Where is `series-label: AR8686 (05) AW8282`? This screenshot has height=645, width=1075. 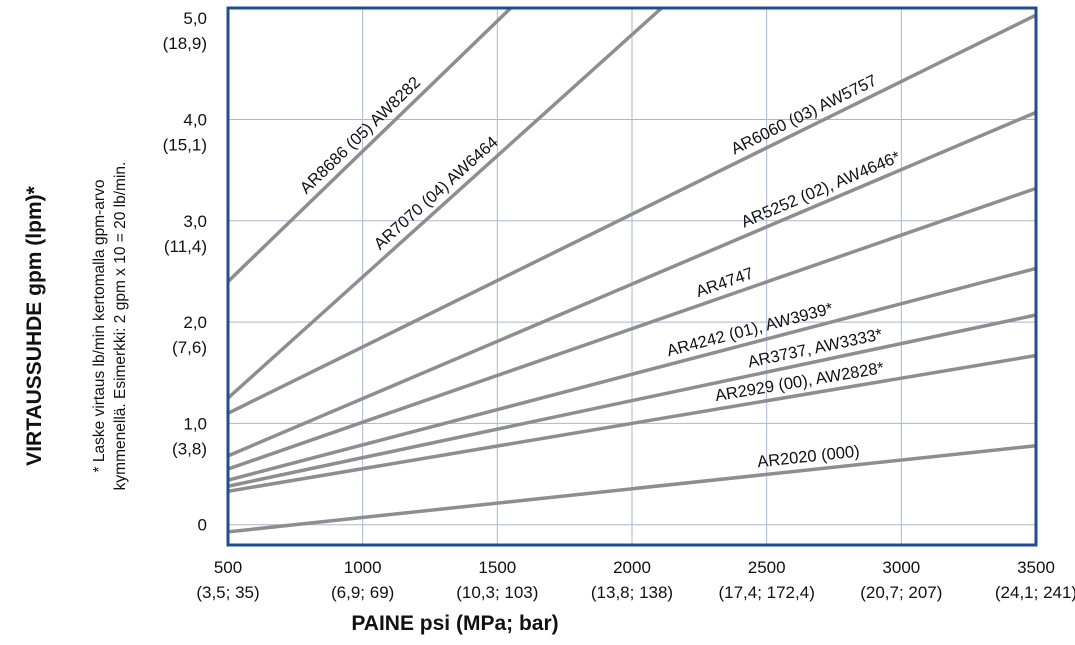 series-label: AR8686 (05) AW8282 is located at coordinates (360, 135).